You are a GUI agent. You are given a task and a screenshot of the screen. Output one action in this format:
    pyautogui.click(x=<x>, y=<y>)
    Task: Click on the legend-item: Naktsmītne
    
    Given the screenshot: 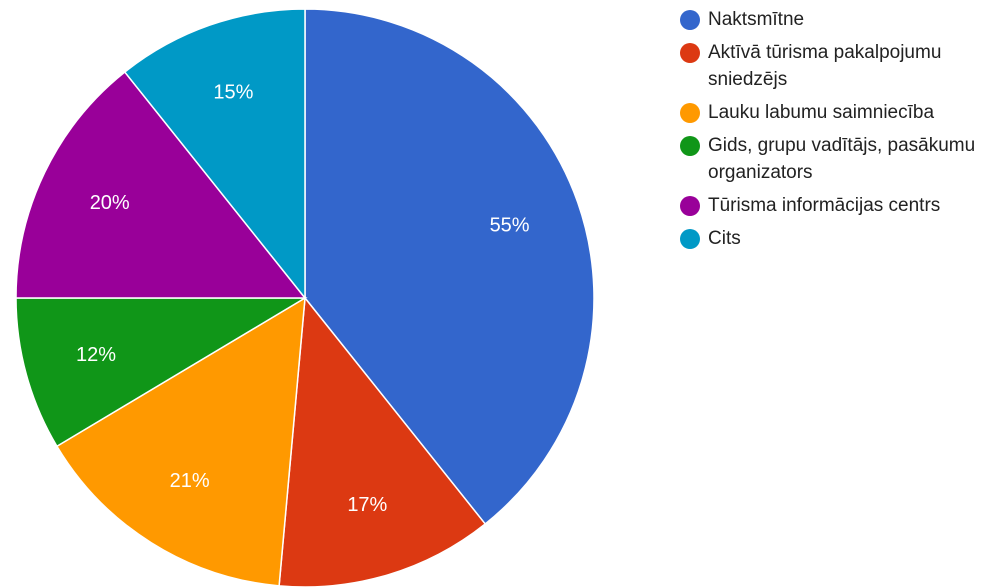 What is the action you would take?
    pyautogui.click(x=830, y=19)
    